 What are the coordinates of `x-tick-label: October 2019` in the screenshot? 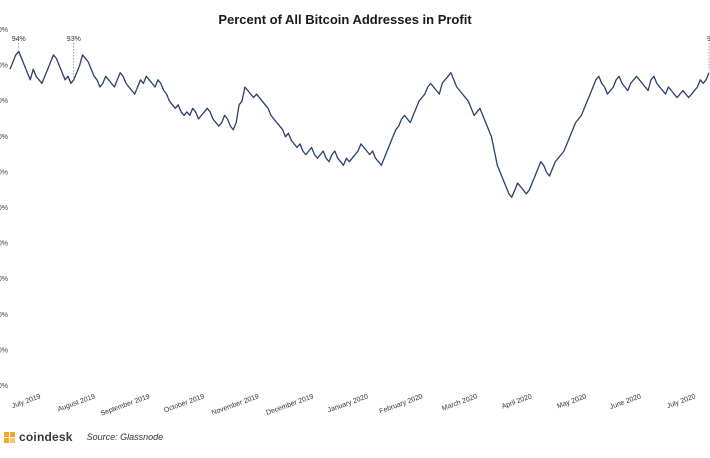 It's located at (184, 403).